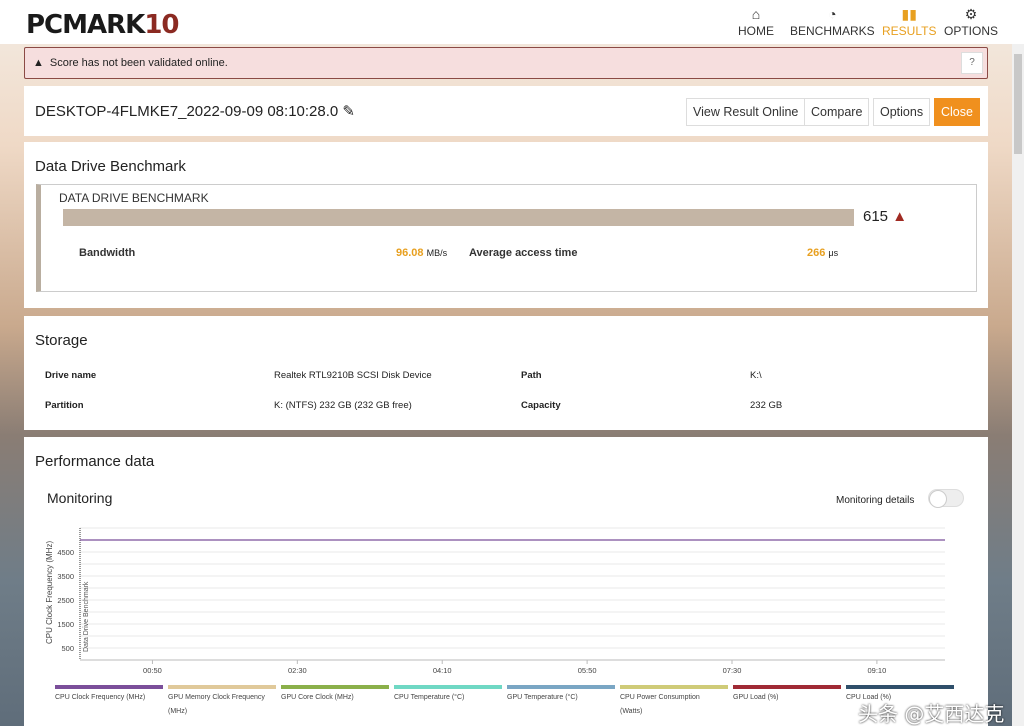  What do you see at coordinates (531, 375) in the screenshot?
I see `path-label: Path` at bounding box center [531, 375].